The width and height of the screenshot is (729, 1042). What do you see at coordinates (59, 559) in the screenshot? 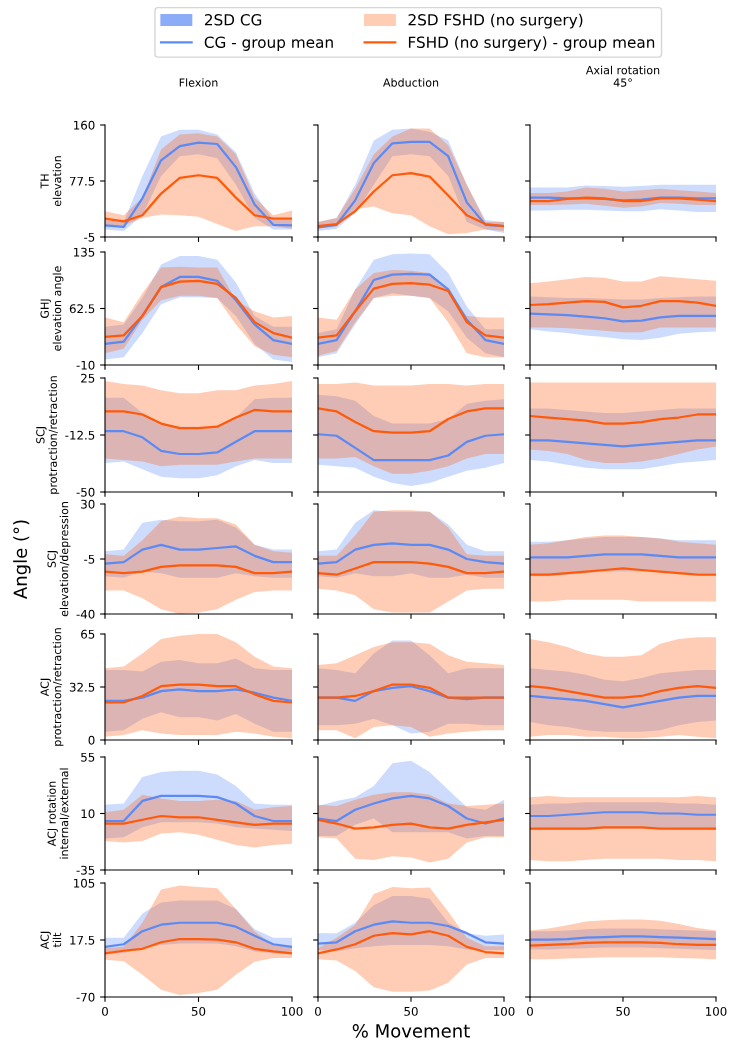
I see `y-axis-title: SCJ elevation/depression` at bounding box center [59, 559].